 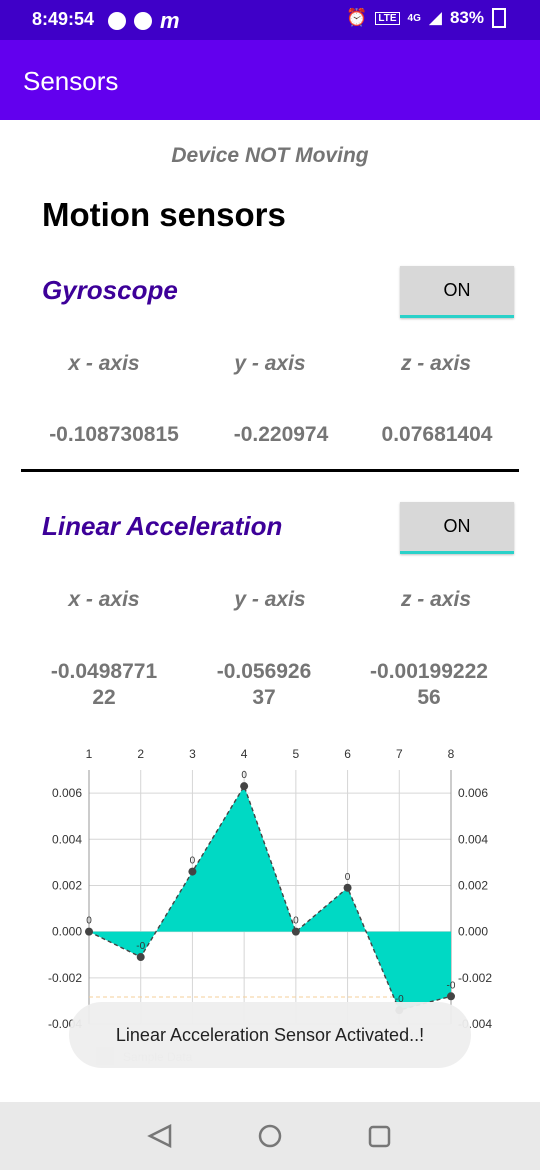 What do you see at coordinates (436, 599) in the screenshot?
I see `lin-z-label: z - axis` at bounding box center [436, 599].